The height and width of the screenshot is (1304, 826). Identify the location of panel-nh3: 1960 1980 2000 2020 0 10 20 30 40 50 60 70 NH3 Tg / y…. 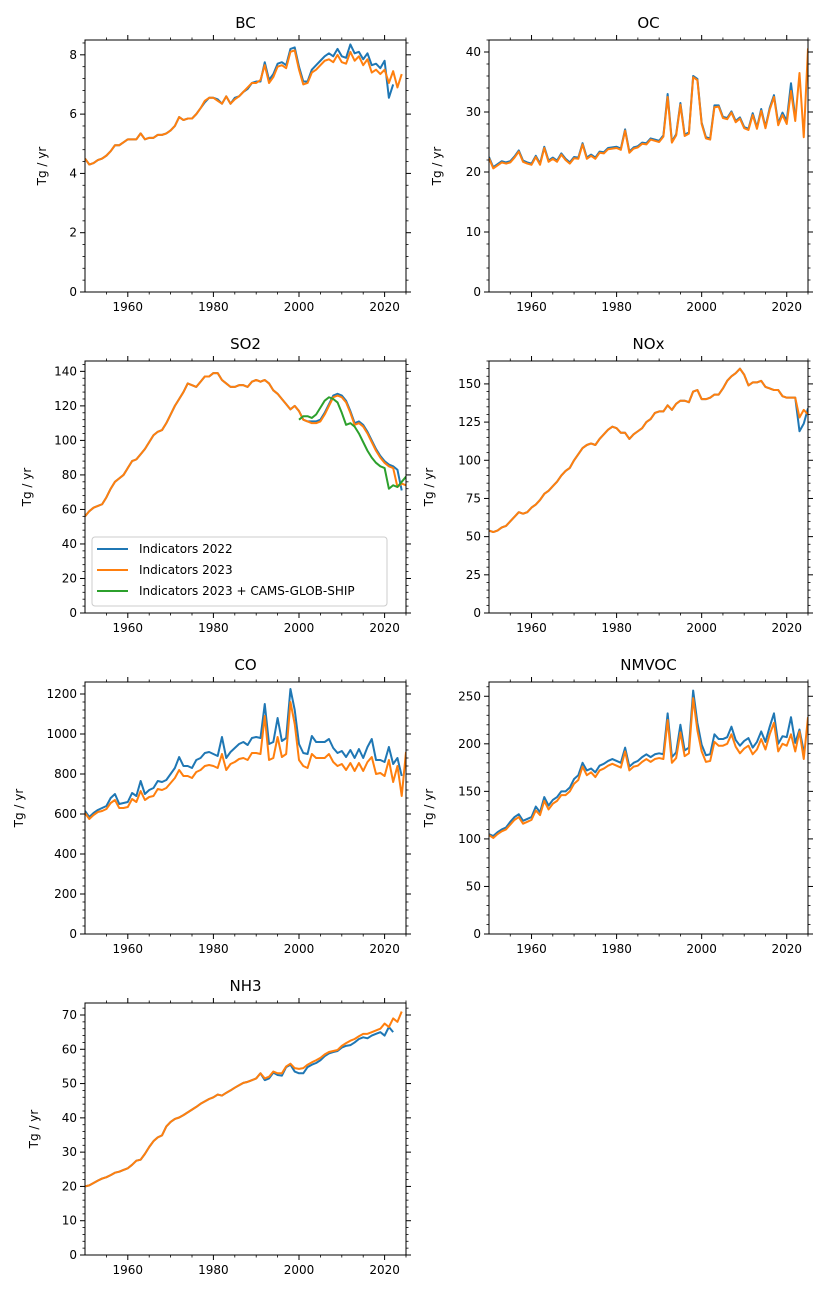
(219, 1127).